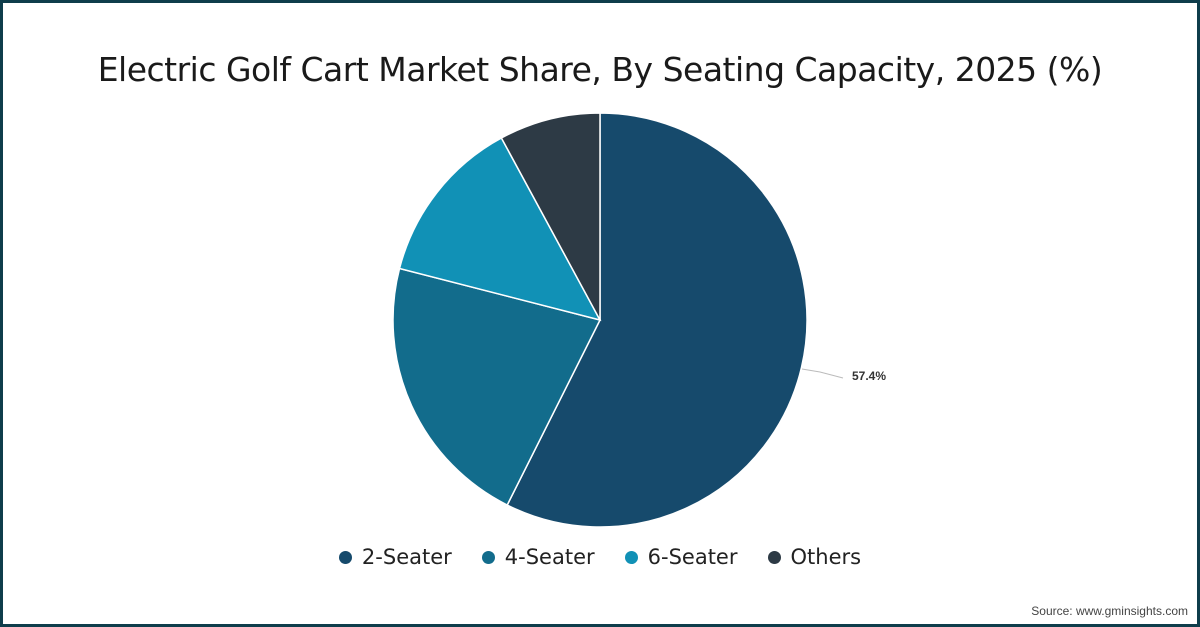 Image resolution: width=1200 pixels, height=627 pixels. What do you see at coordinates (549, 557) in the screenshot?
I see `legend-label: 4-Seater` at bounding box center [549, 557].